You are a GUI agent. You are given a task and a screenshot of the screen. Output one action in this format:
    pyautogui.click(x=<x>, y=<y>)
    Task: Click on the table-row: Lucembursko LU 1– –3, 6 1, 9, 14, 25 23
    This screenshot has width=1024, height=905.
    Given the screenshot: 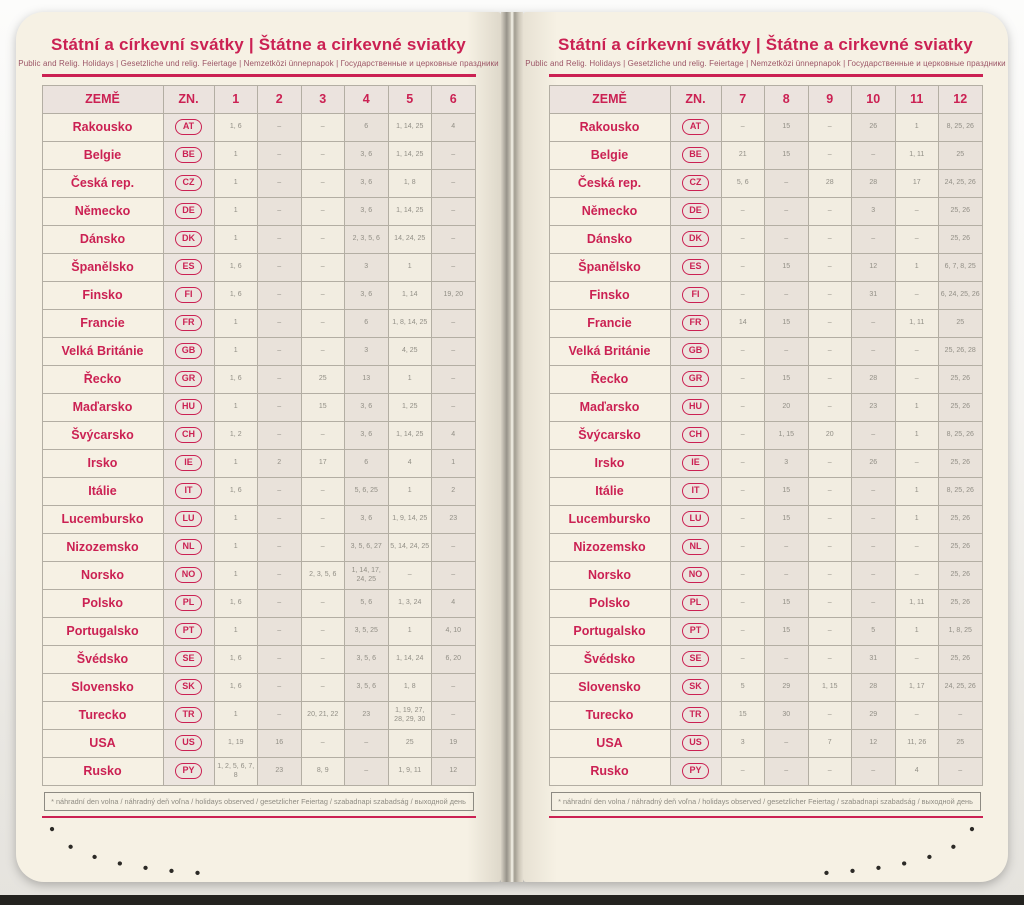 What is the action you would take?
    pyautogui.click(x=258, y=519)
    